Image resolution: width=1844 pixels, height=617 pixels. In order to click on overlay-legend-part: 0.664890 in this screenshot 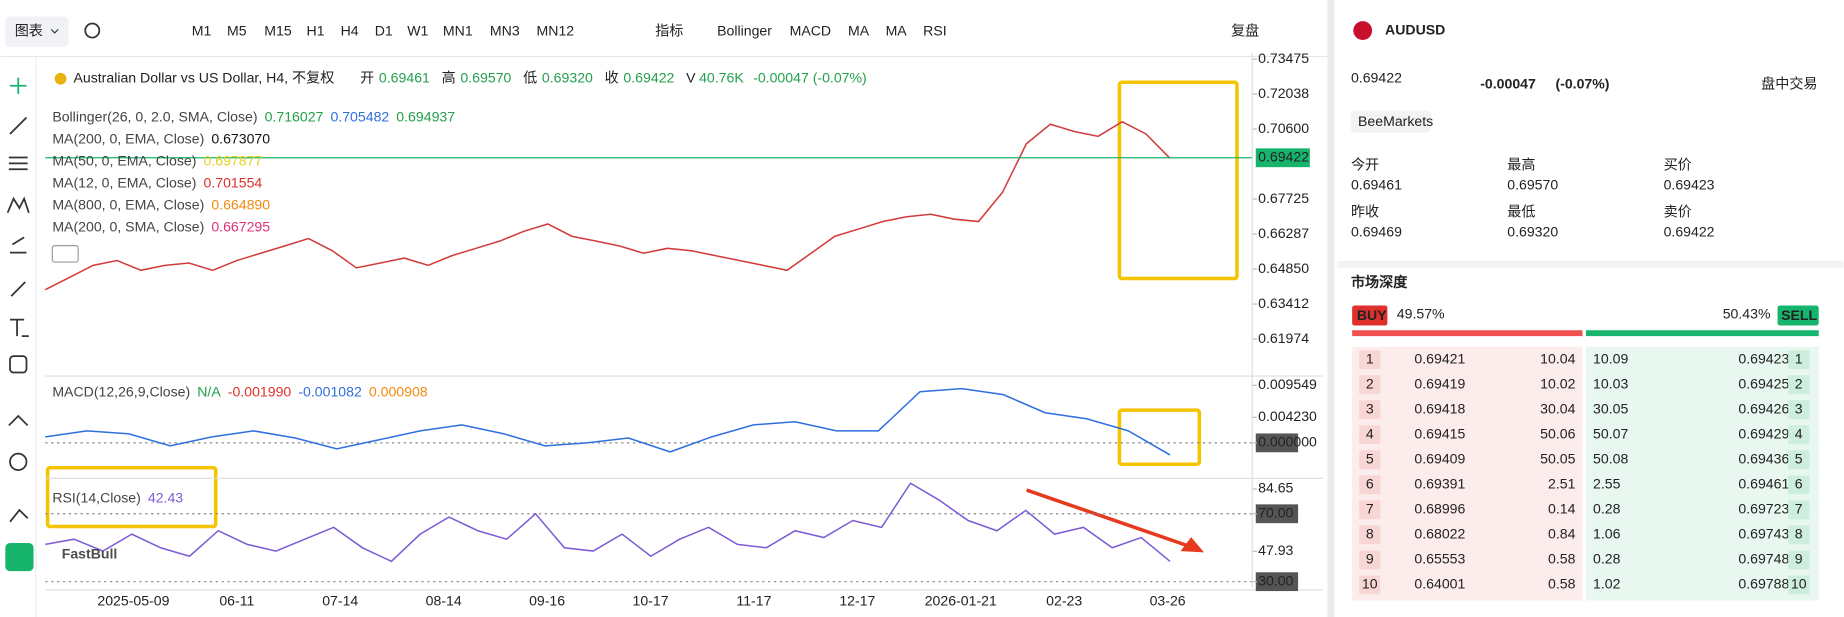, I will do `click(240, 204)`.